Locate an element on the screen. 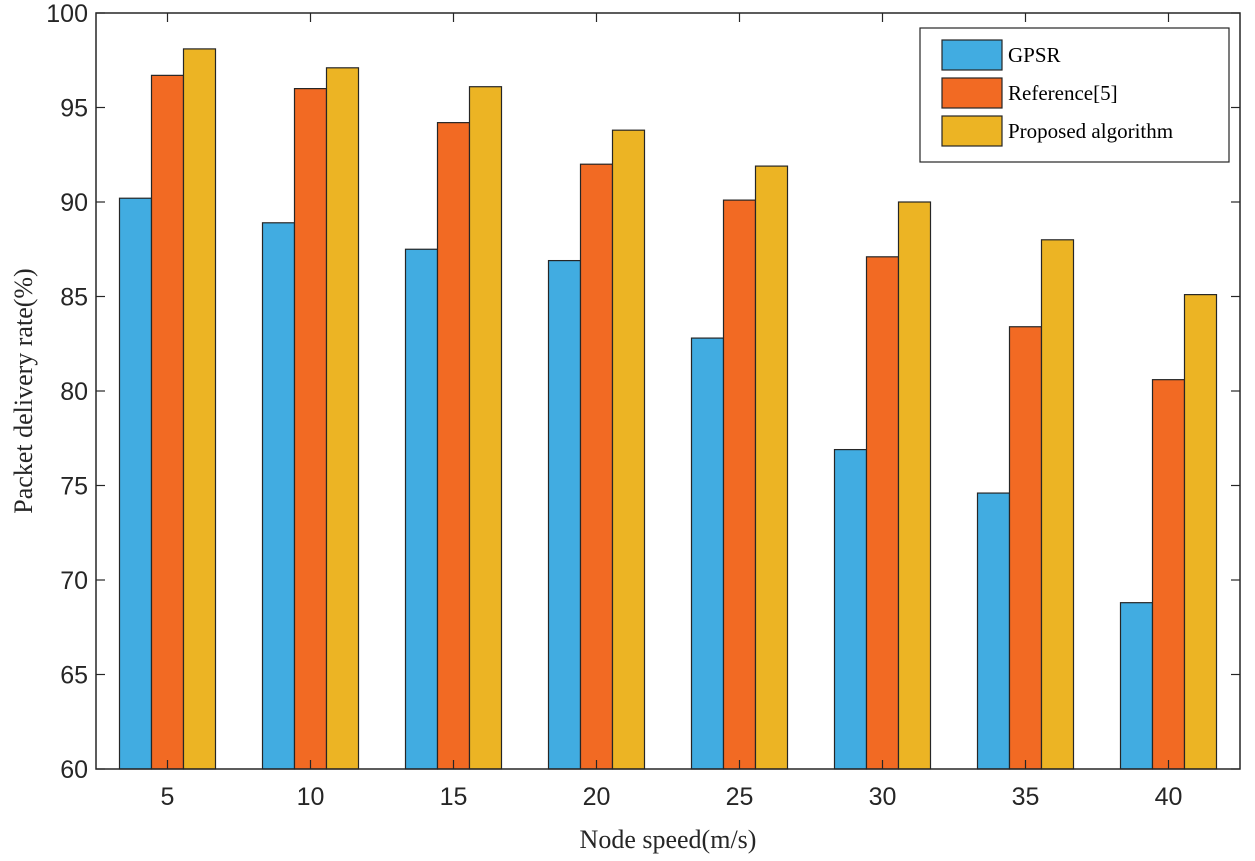 This screenshot has width=1255, height=861. legend: GPSR Reference[5] Proposed algorithm is located at coordinates (1074, 95).